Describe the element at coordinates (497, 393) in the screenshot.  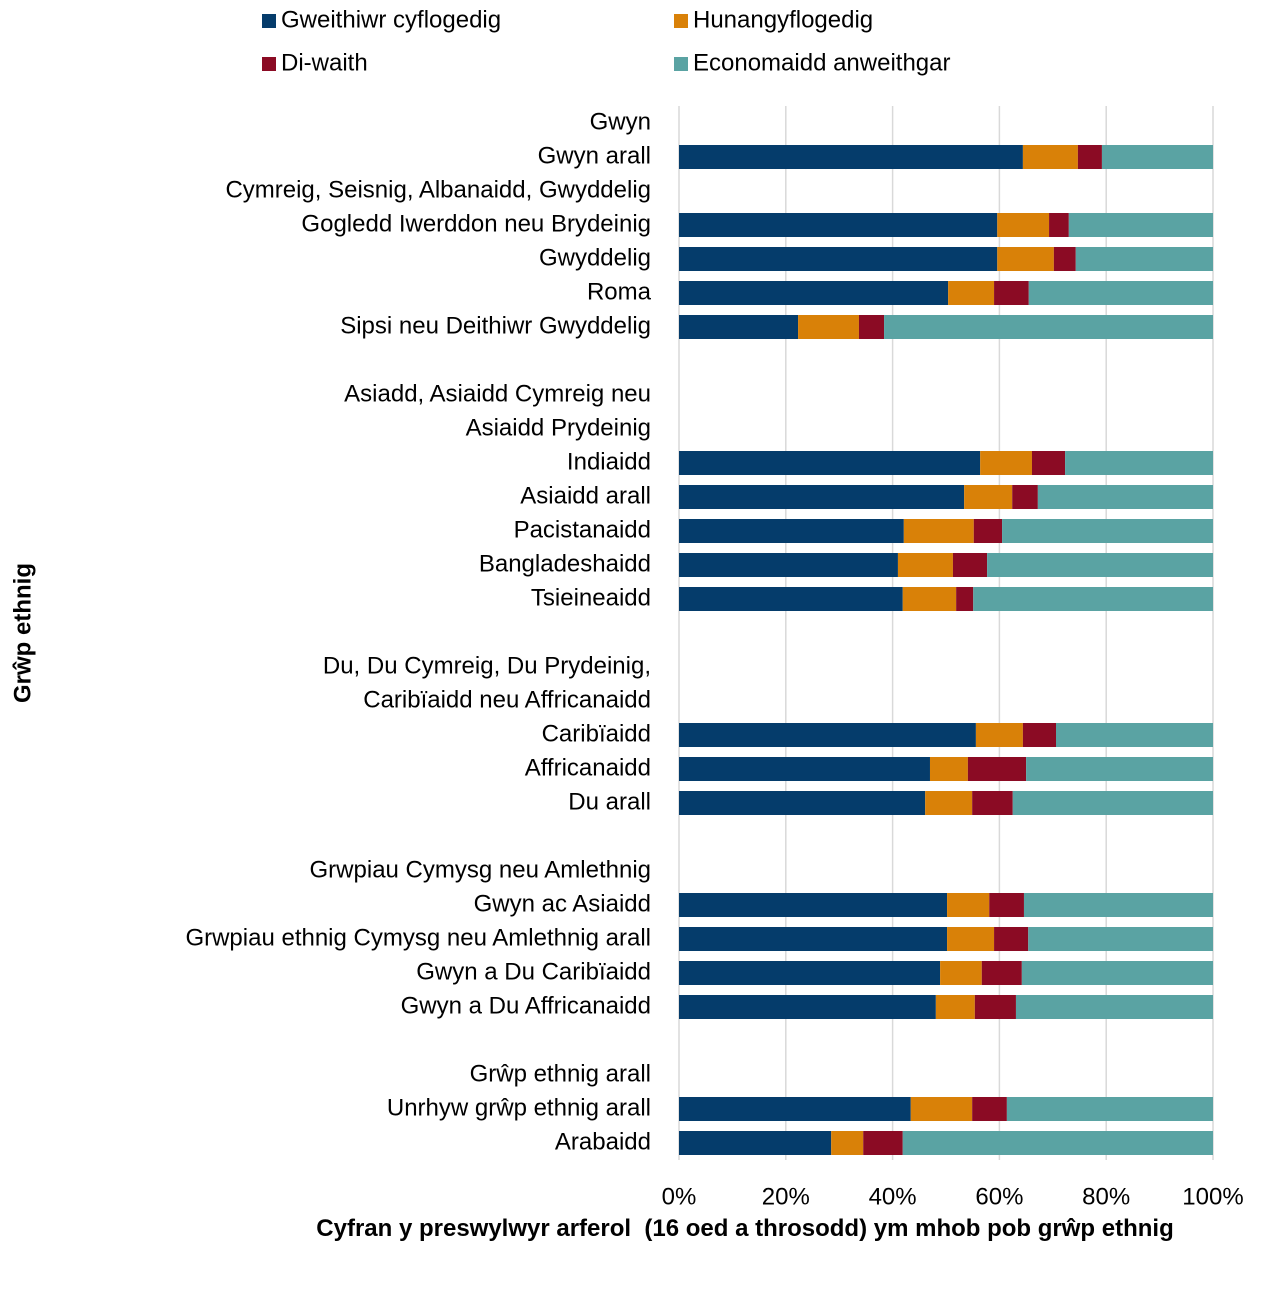
I see `y-tick-label: Asiadd, Asiaidd Cymreig neu` at that location.